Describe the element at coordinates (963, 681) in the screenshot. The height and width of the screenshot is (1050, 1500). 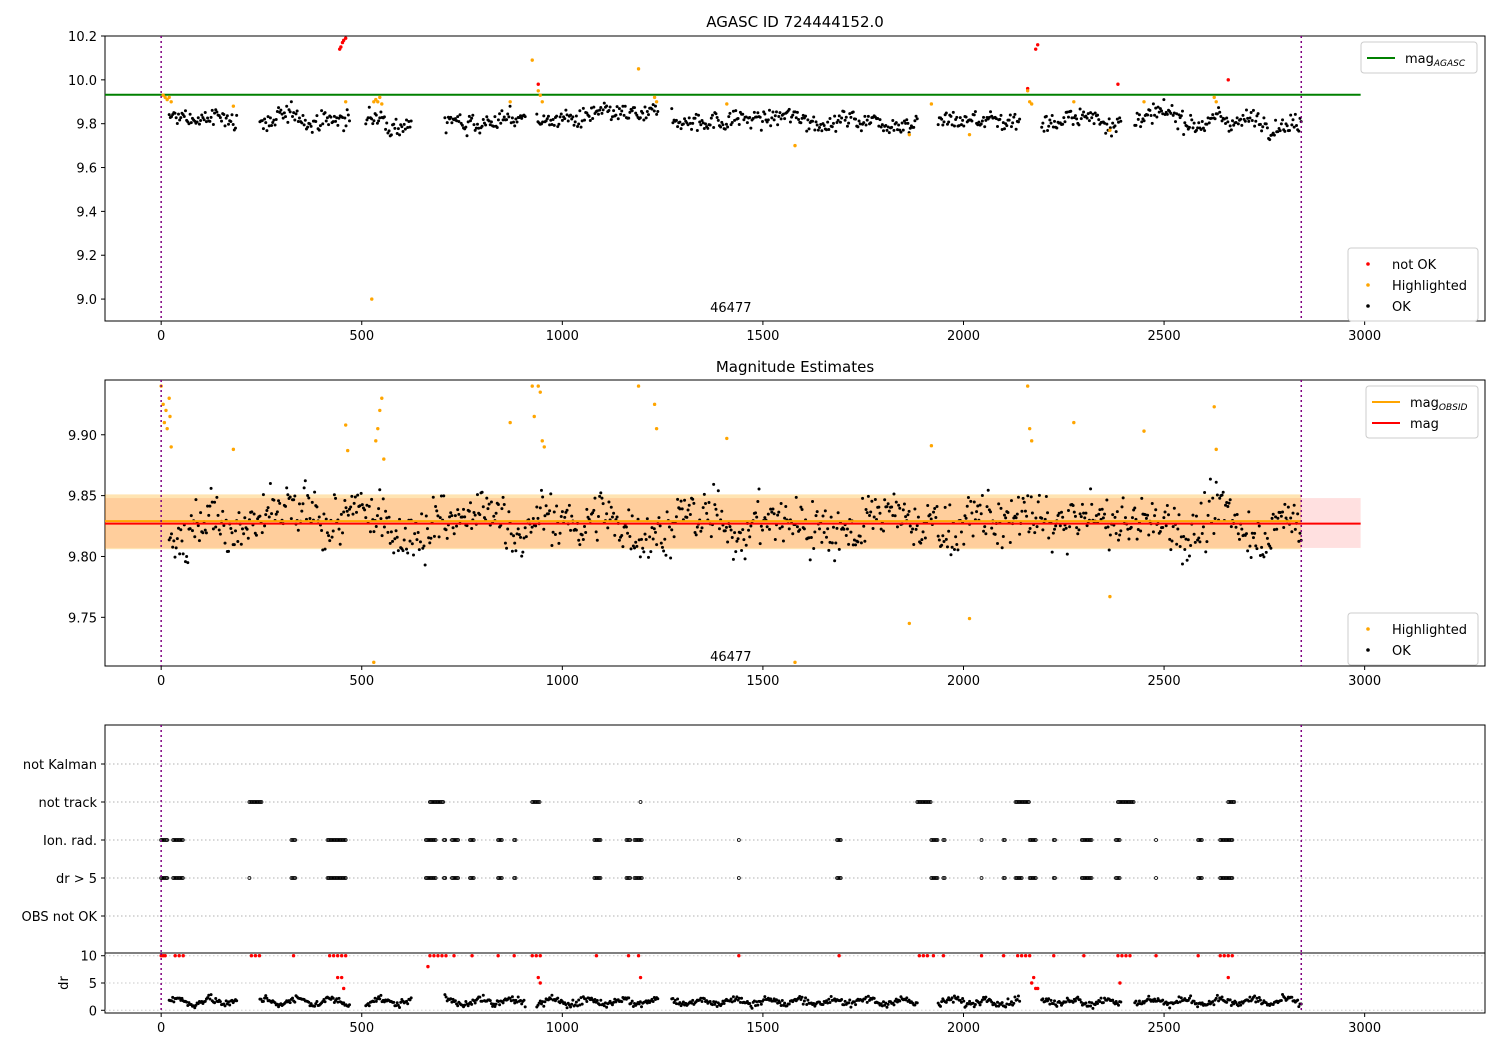
I see `chart-2-xtick-label: 2000` at that location.